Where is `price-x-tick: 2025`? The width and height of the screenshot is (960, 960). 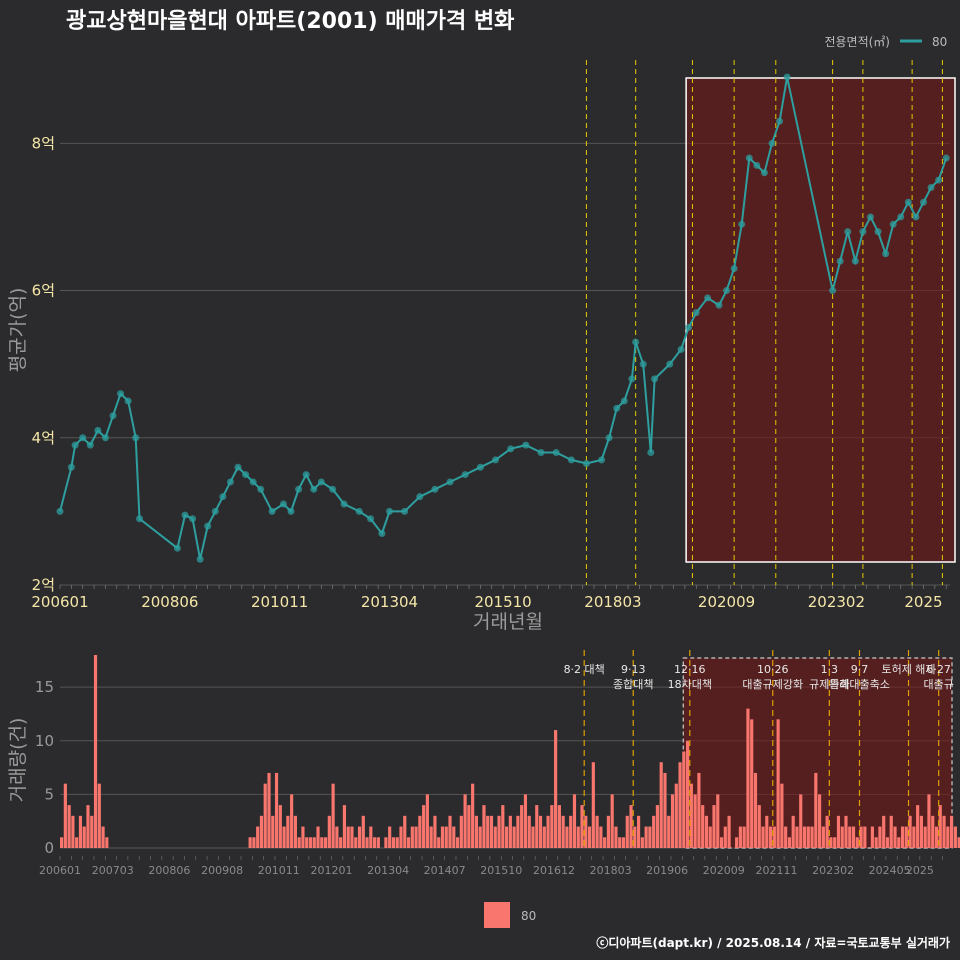 price-x-tick: 2025 is located at coordinates (923, 602).